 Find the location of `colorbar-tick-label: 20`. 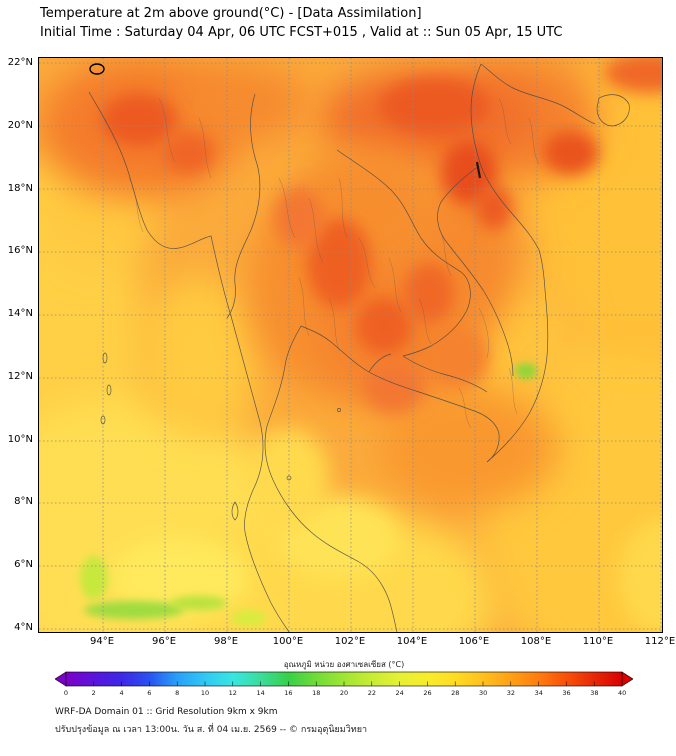

colorbar-tick-label: 20 is located at coordinates (344, 693).